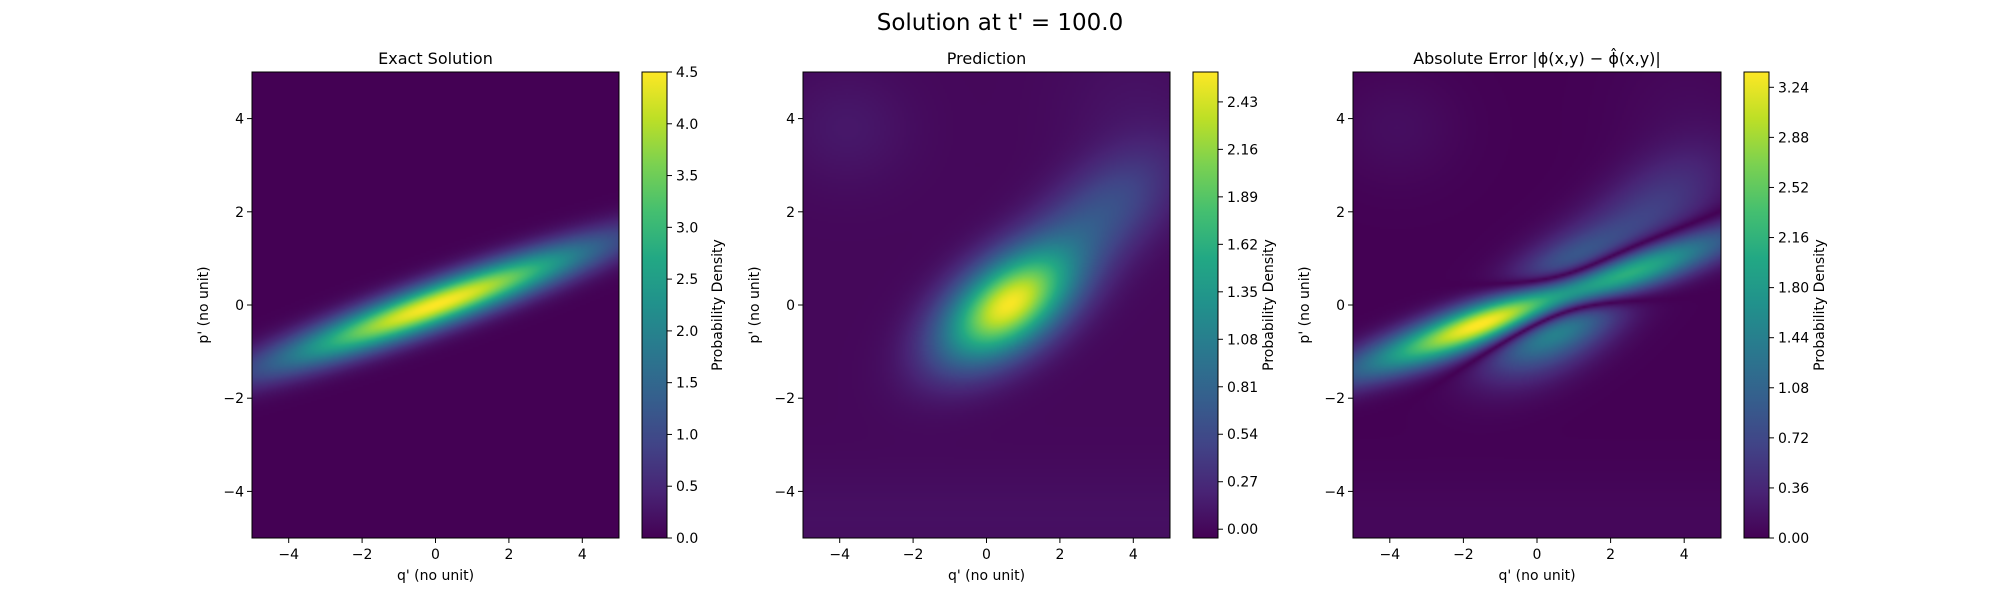 The height and width of the screenshot is (600, 2000). What do you see at coordinates (687, 384) in the screenshot?
I see `colorbar-tick-label: 1.5` at bounding box center [687, 384].